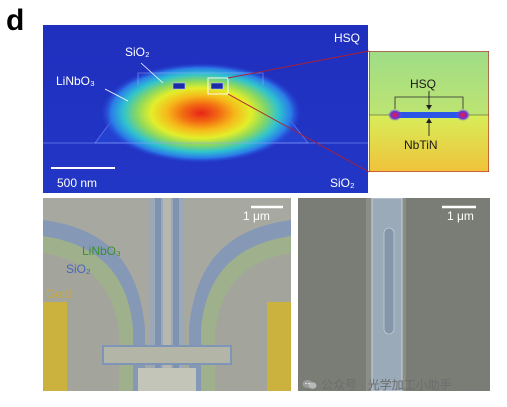  Describe the element at coordinates (429, 111) in the screenshot. I see `inset-simulation-image` at that location.